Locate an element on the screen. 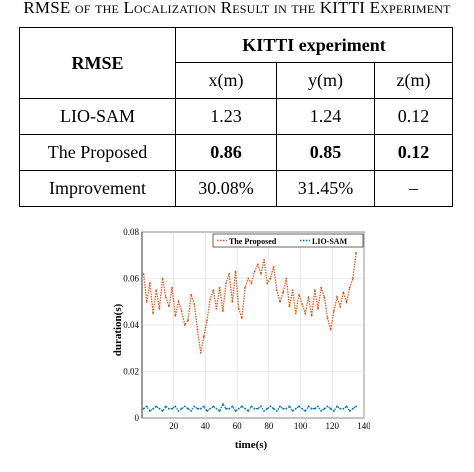 This screenshot has height=472, width=474. table-cell: 1.24 is located at coordinates (325, 116).